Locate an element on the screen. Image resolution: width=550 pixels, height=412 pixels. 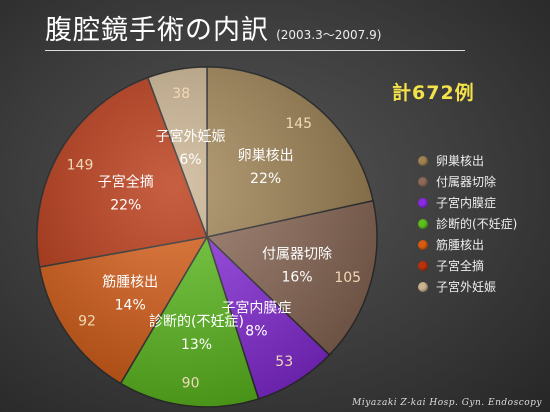
slice-name-label: 診断的(不妊症) is located at coordinates (196, 322).